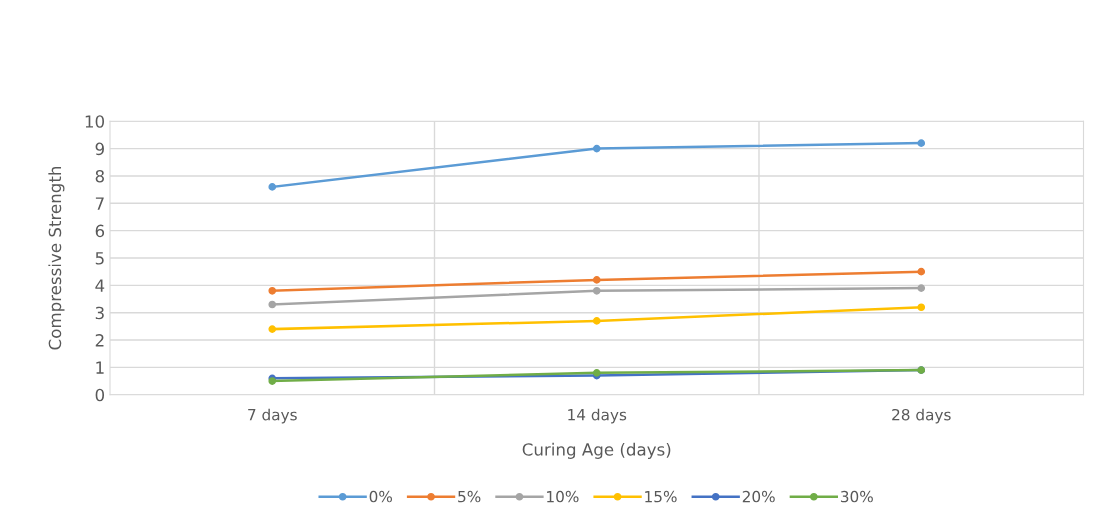 Image resolution: width=1100 pixels, height=516 pixels. I want to click on y-tick-label: 10, so click(95, 121).